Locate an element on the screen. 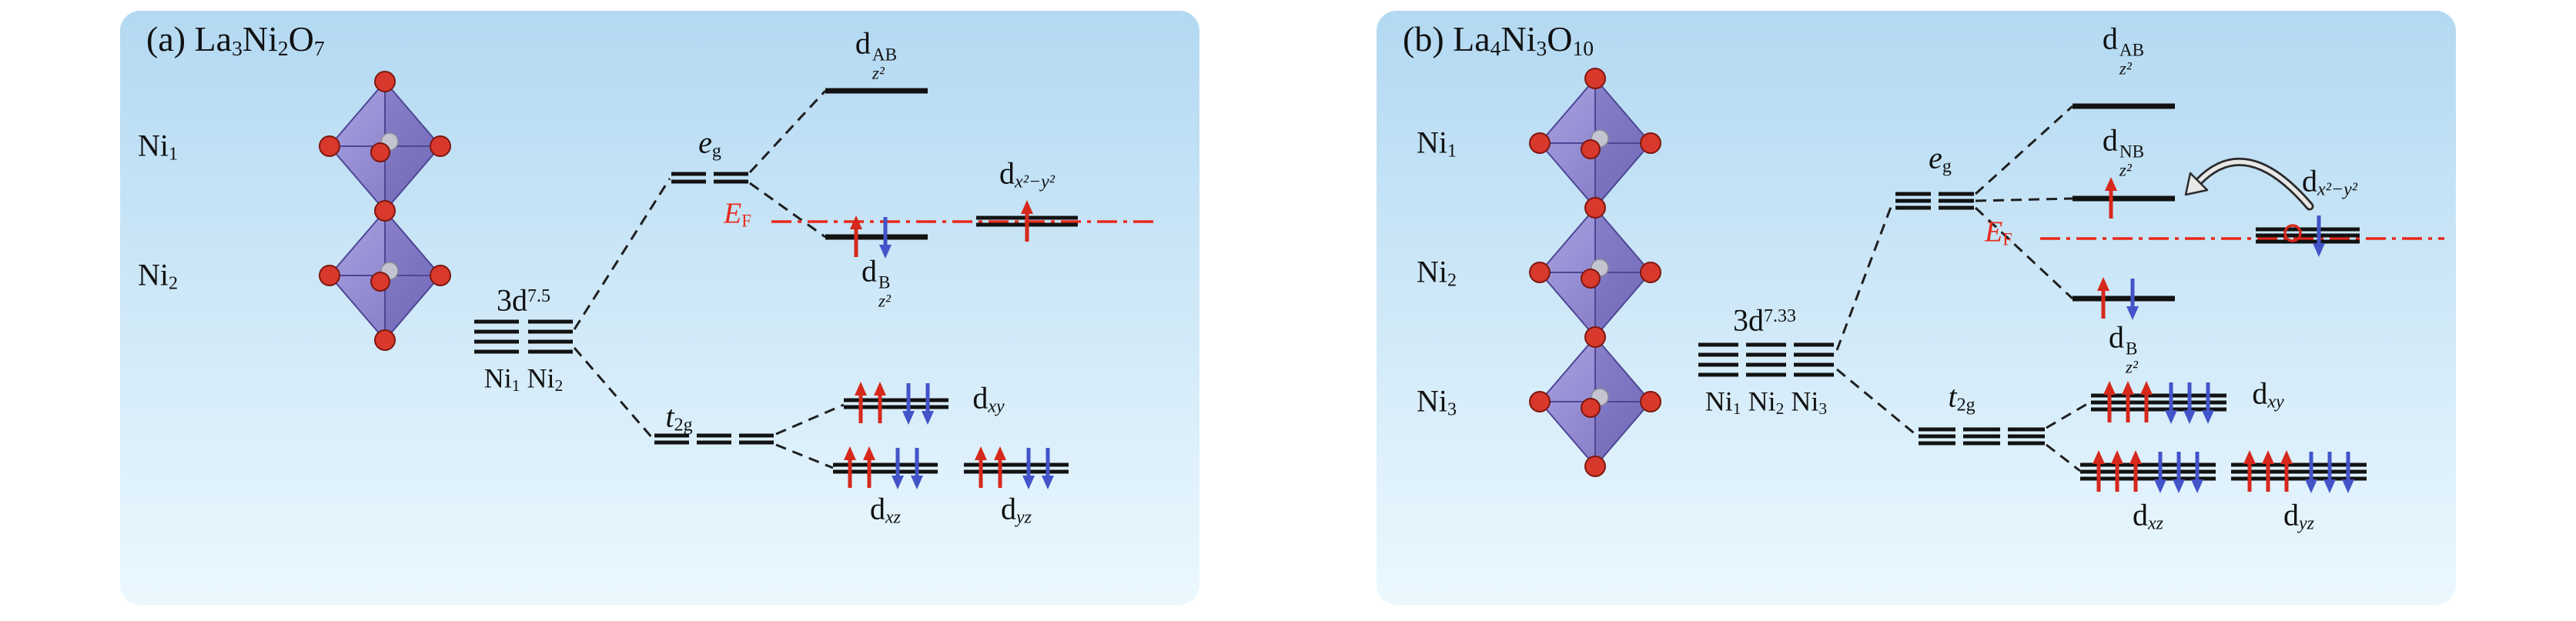  nio6-octahedra-a is located at coordinates (385, 211).